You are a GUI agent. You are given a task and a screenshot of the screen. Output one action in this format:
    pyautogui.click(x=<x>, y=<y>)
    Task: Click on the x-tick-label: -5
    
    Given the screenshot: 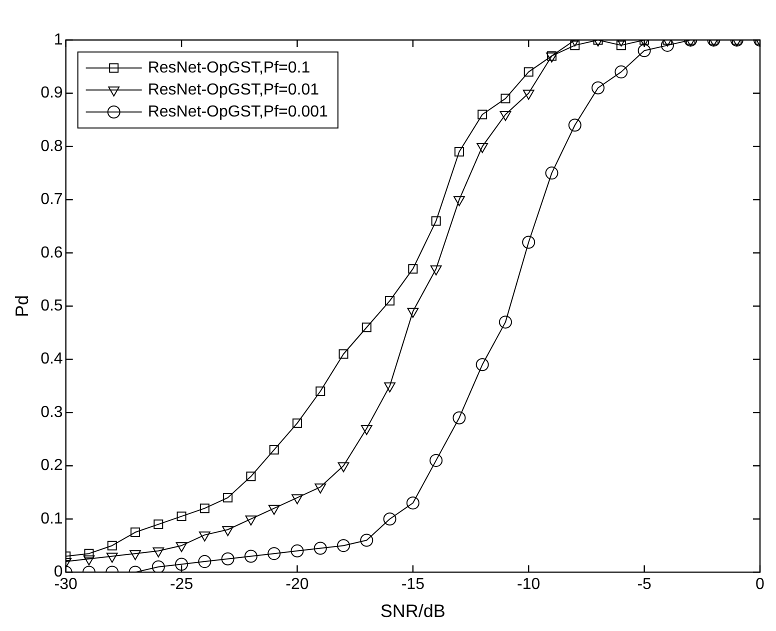 What is the action you would take?
    pyautogui.click(x=644, y=585)
    